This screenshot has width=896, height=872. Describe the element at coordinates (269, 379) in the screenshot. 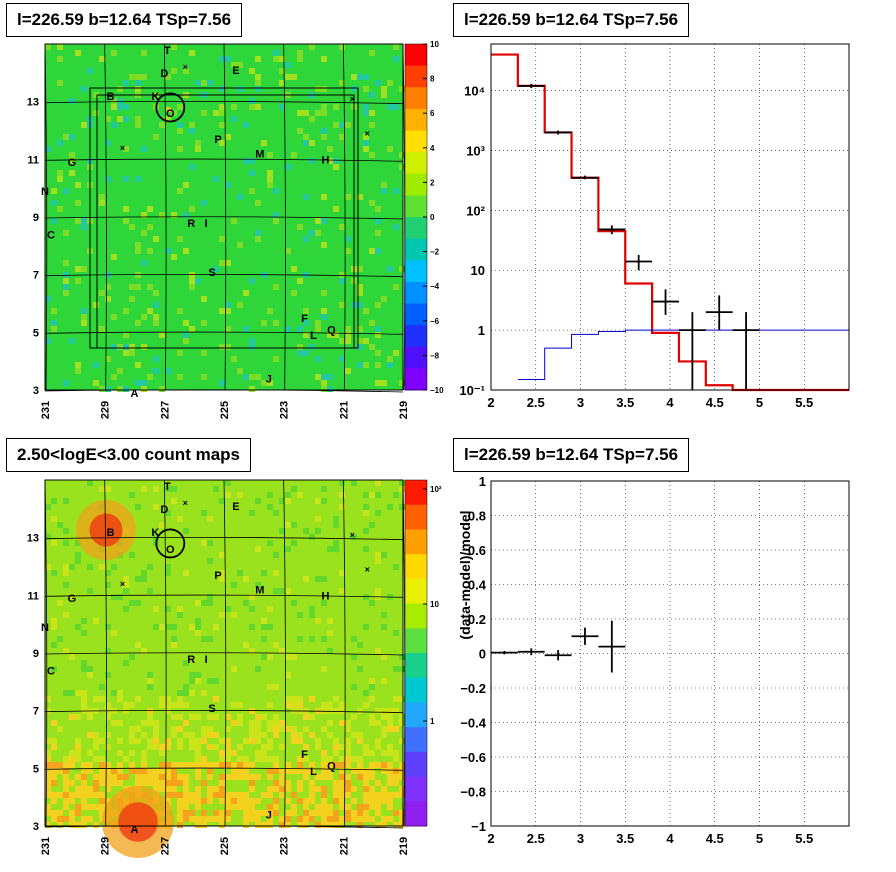

I see `source-label-J: J` at that location.